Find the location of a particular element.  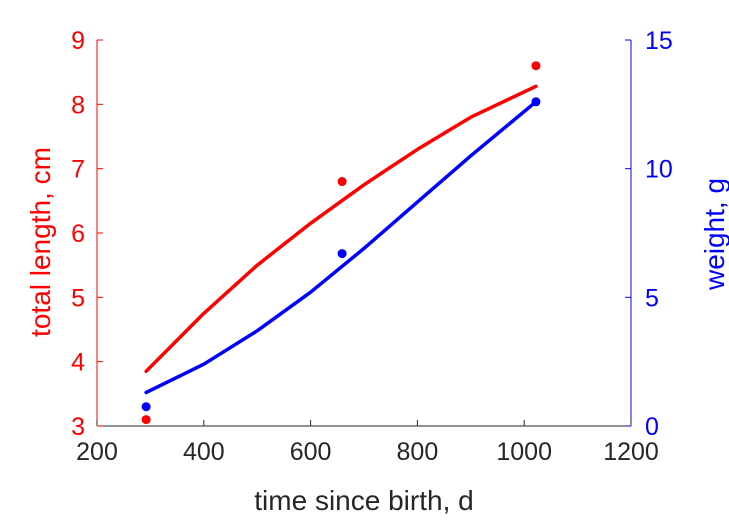

x-tick-label: 1200 is located at coordinates (631, 452).